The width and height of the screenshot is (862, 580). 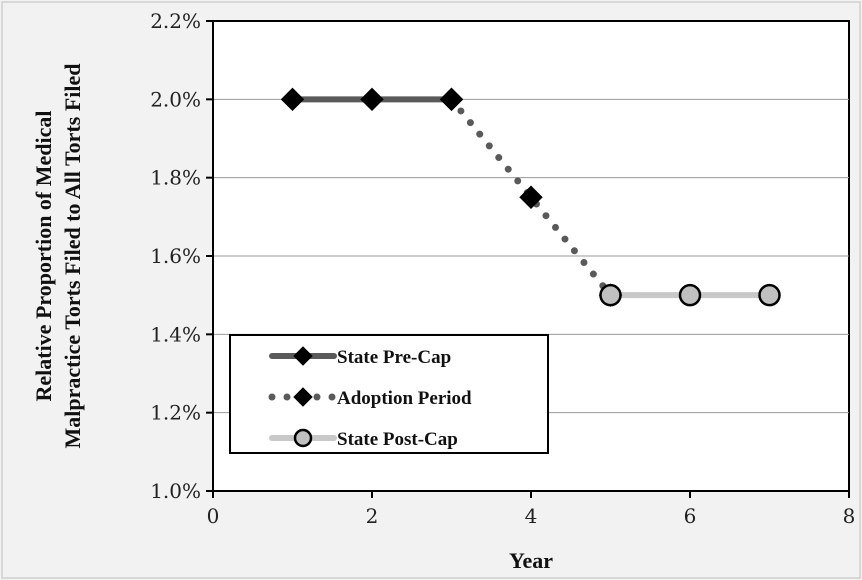 I want to click on x-axis-title: Year, so click(x=531, y=560).